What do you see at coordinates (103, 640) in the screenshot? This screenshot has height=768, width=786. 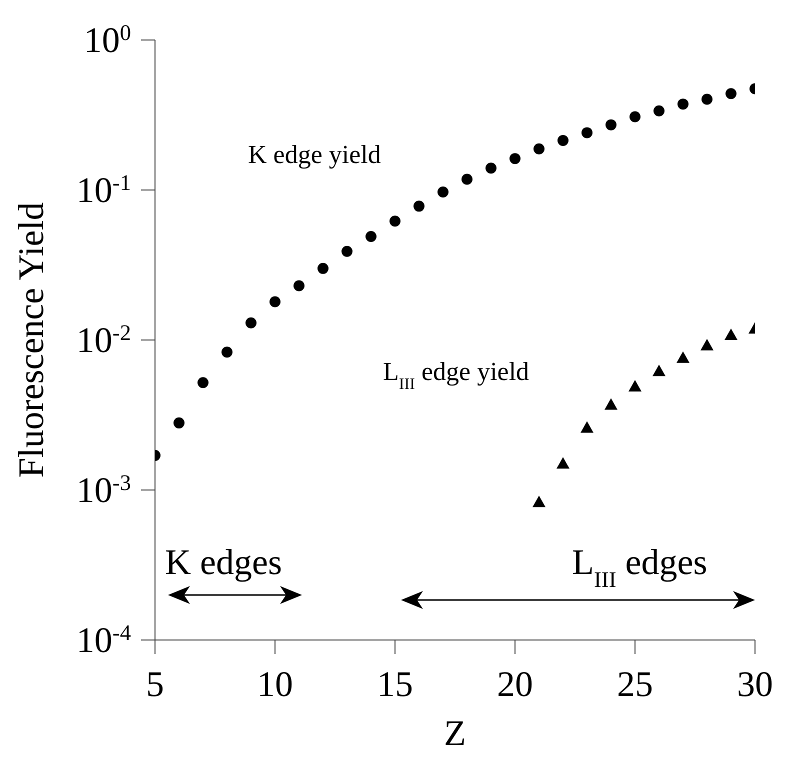 I see `y-tick-label: 10$^{-4}$` at bounding box center [103, 640].